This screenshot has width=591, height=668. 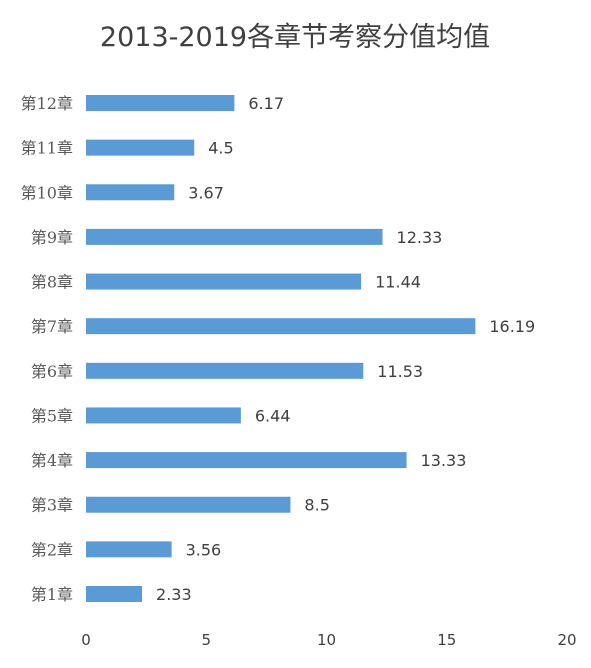 I want to click on category-label: 第7章, so click(x=52, y=326).